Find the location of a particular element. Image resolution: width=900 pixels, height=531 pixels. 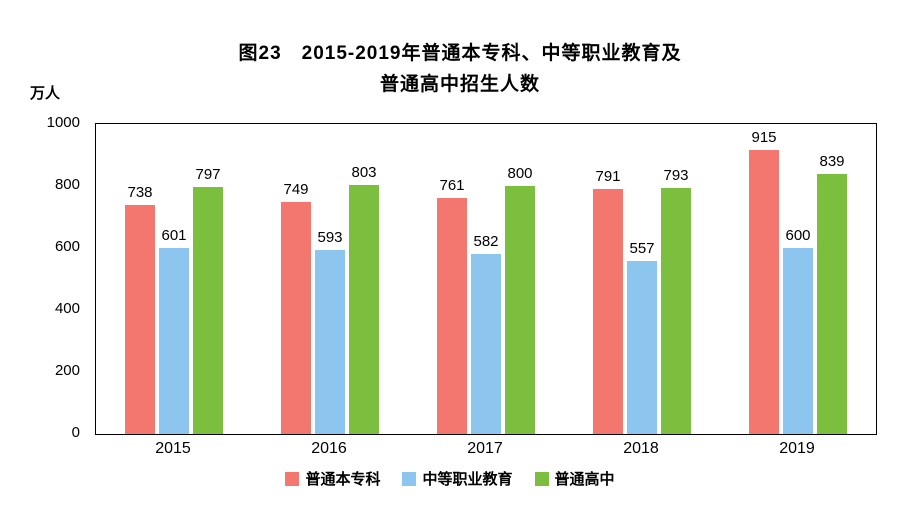

bar-value-label: 803 is located at coordinates (364, 173).